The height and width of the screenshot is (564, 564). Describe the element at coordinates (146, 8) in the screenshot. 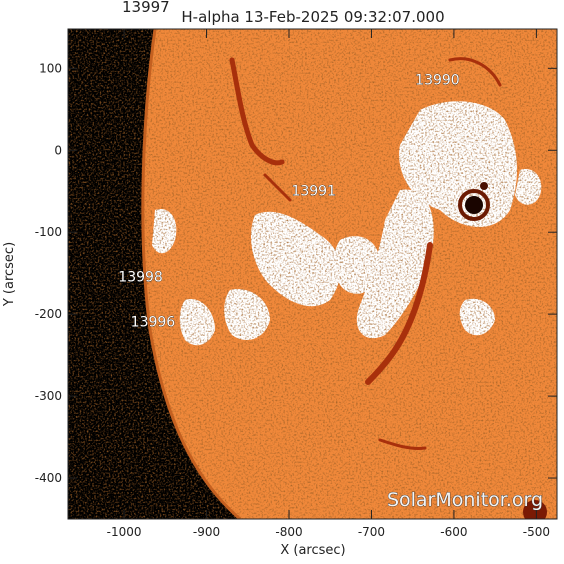

I see `title-overlap-label: 13997` at that location.